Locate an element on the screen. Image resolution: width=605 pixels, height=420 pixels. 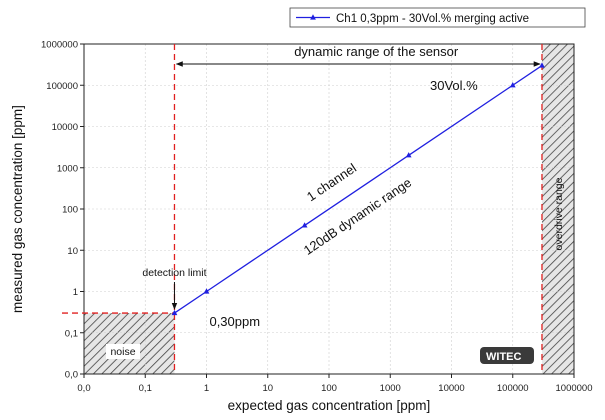
y-axis-title: measured gas concentration [ppm] is located at coordinates (17, 209).